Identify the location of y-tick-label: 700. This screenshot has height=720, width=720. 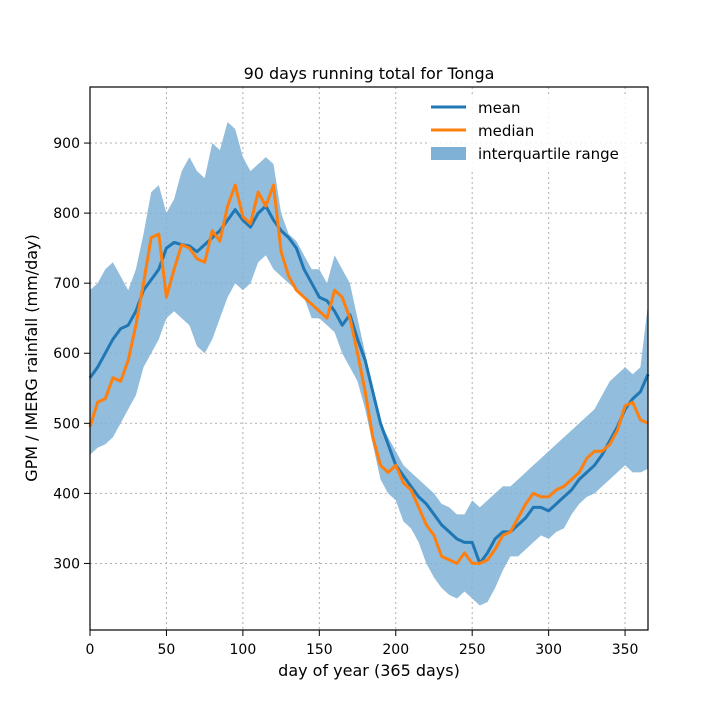
(66, 284).